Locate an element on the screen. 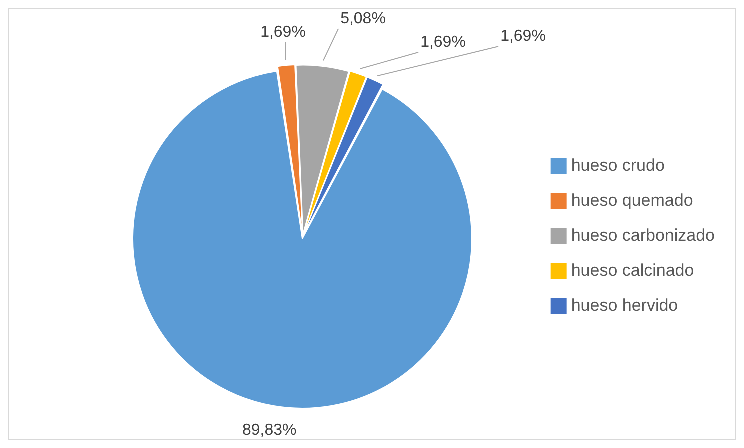 The width and height of the screenshot is (744, 448). data-label: 5,08% is located at coordinates (363, 19).